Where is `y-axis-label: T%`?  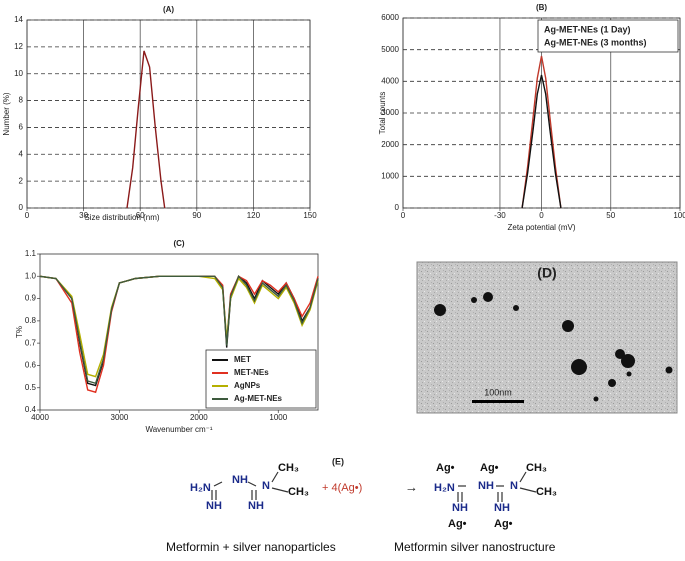
y-axis-label: T% is located at coordinates (19, 332).